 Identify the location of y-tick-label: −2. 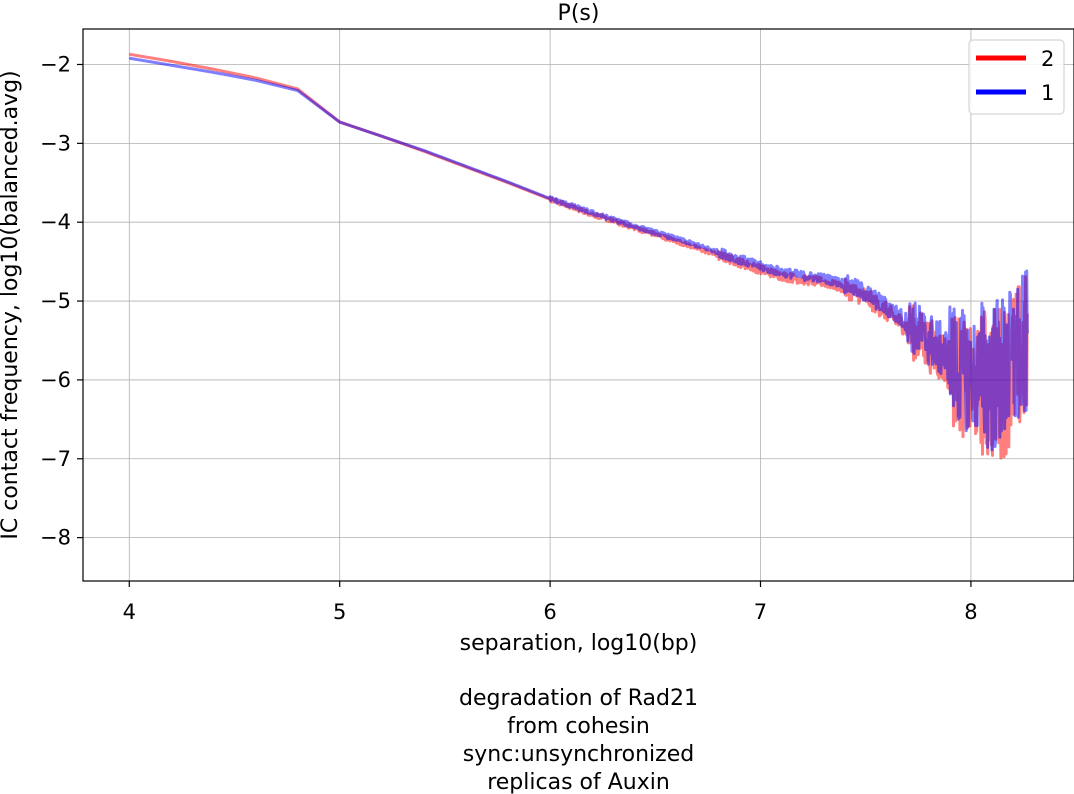
(55, 64).